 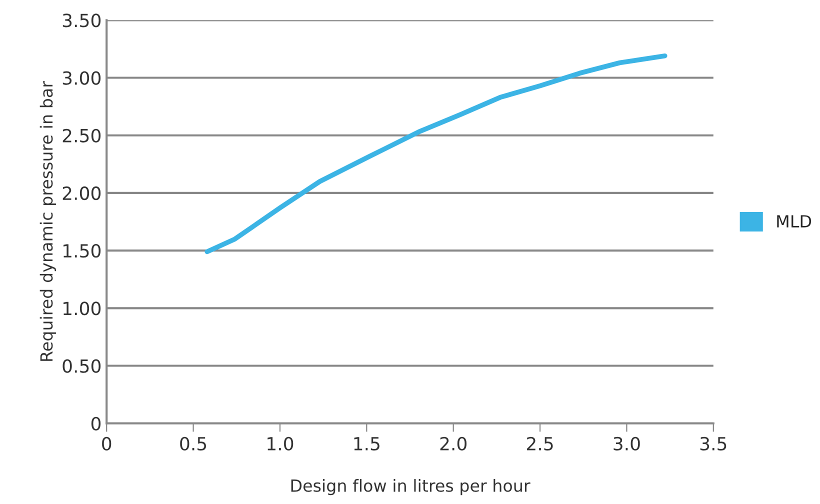 What do you see at coordinates (627, 443) in the screenshot?
I see `x-tick-label: 3.0` at bounding box center [627, 443].